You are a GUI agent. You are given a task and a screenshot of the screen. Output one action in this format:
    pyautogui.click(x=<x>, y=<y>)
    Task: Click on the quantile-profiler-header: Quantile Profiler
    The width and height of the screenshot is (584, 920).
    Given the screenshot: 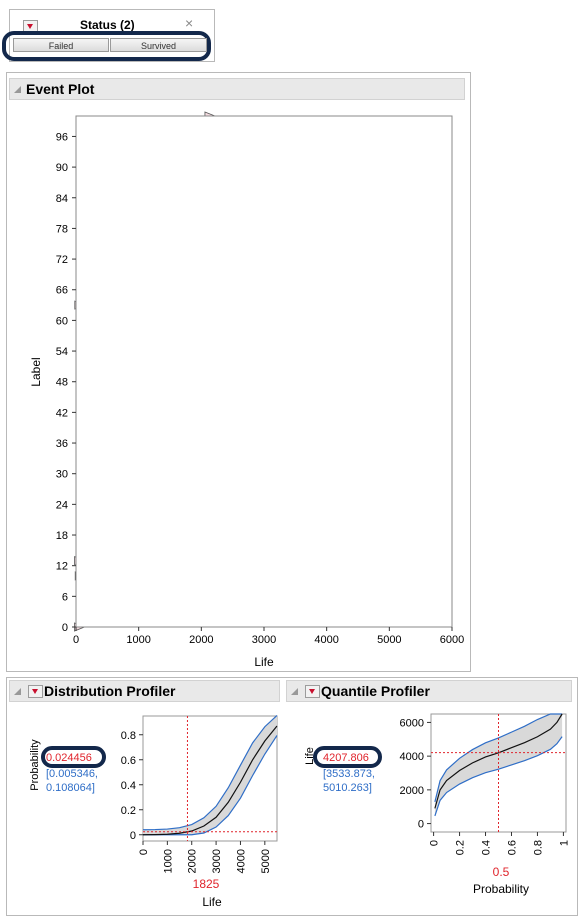 What is the action you would take?
    pyautogui.click(x=429, y=691)
    